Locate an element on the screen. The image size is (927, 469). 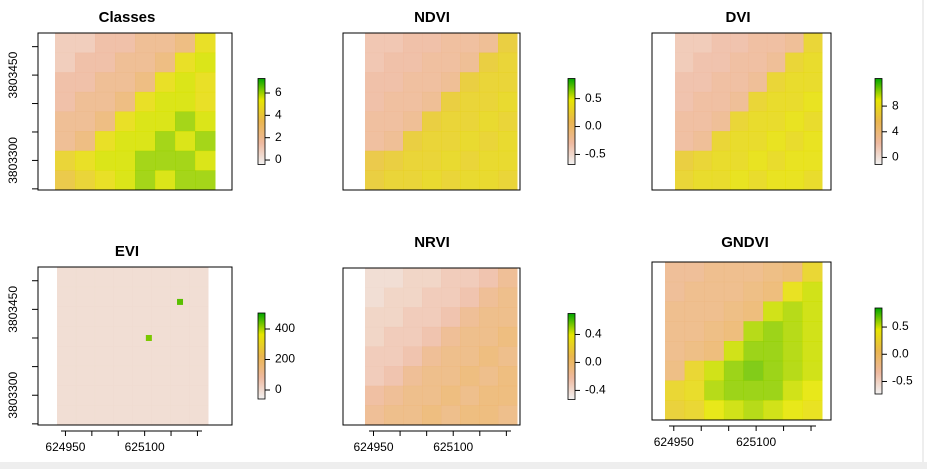
legend-tick-label: 4 is located at coordinates (895, 131).